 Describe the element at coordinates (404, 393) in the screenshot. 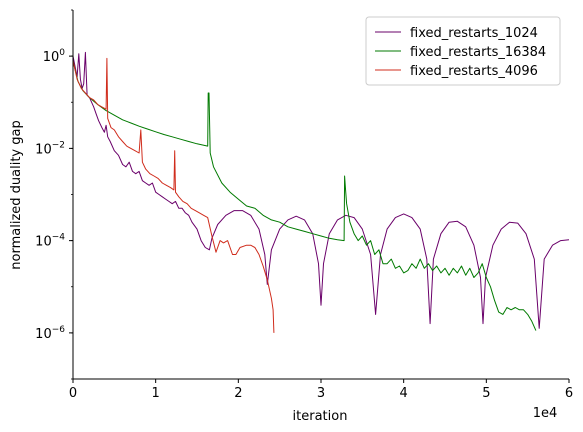

I see `x-tick-label: 4` at that location.